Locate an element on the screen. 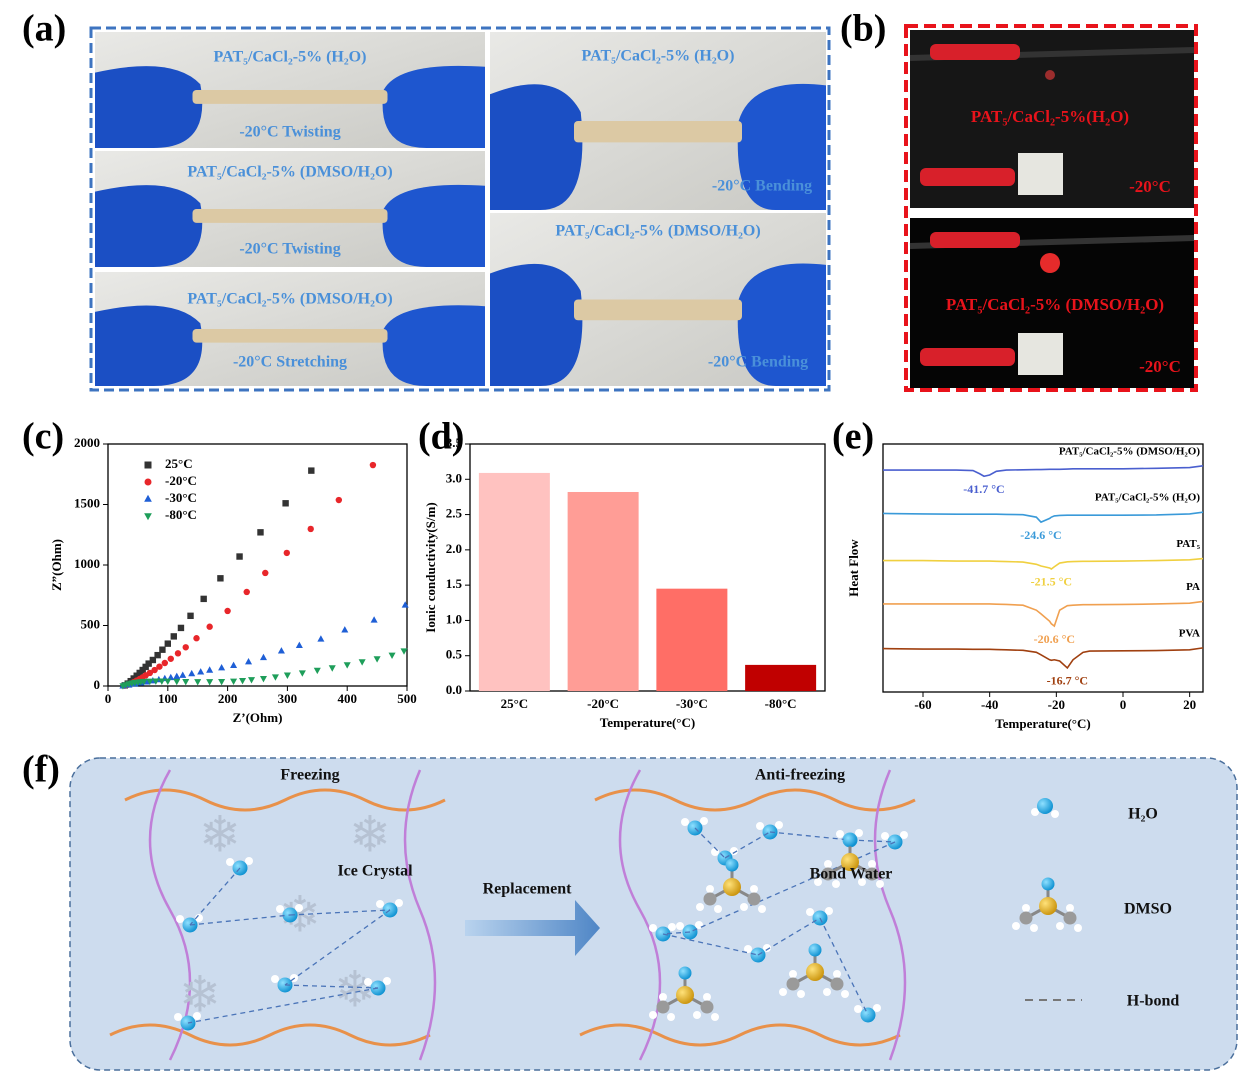  x-tick-label: -80°C is located at coordinates (781, 703).